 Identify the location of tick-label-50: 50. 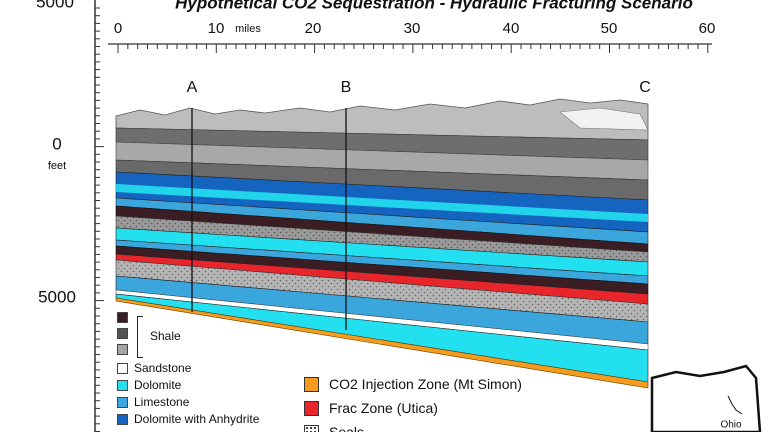
(609, 28).